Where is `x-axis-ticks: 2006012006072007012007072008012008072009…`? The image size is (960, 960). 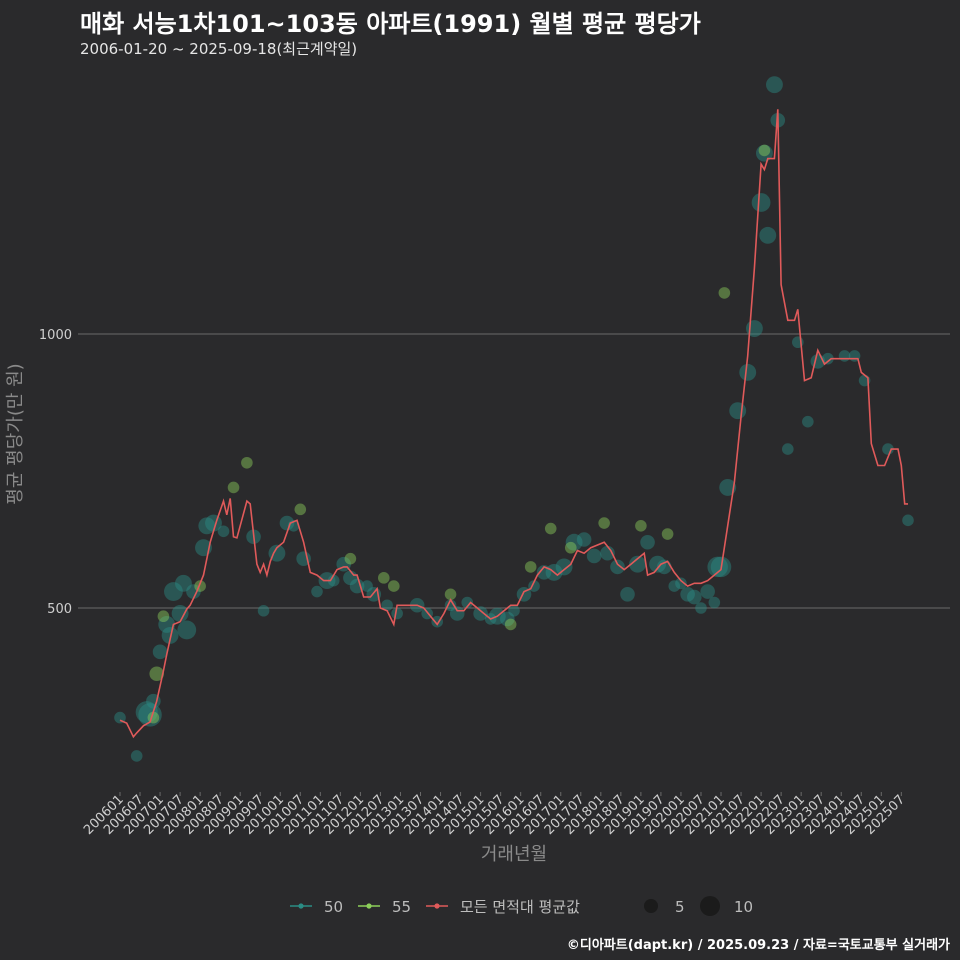
x-axis-ticks: 2006012006072007012007072008012008072009… is located at coordinates (494, 815).